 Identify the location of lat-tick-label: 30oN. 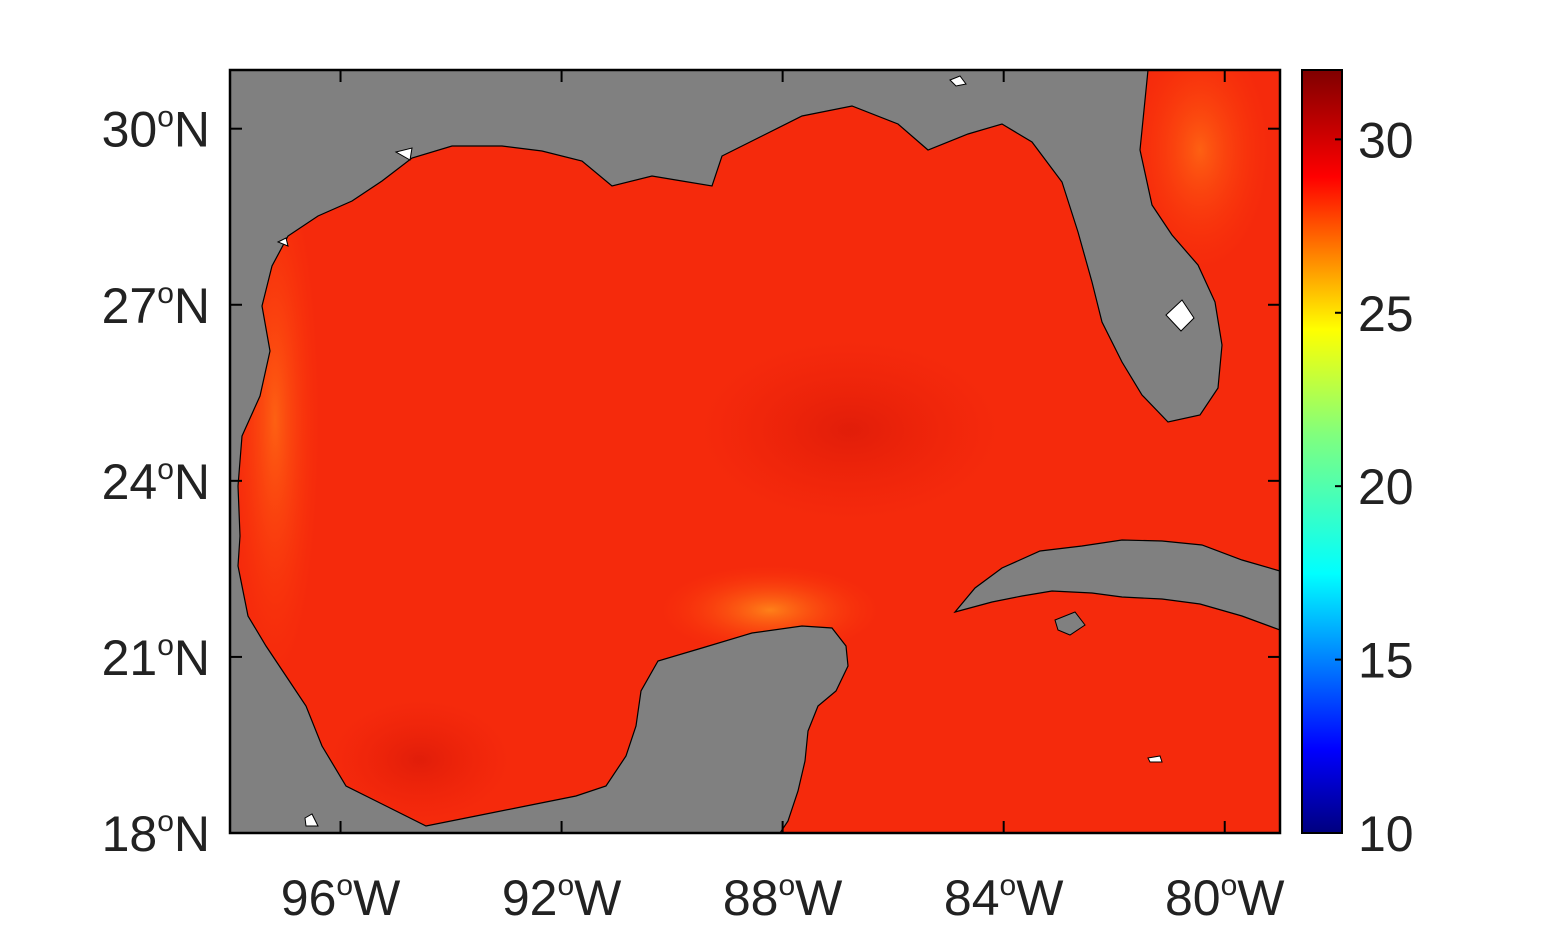
(156, 129).